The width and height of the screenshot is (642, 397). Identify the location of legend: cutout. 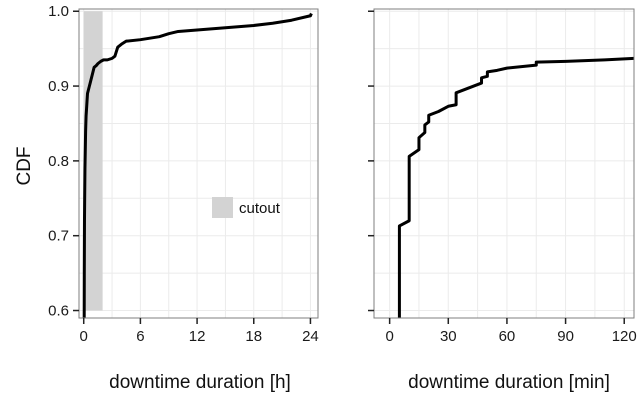
(246, 207).